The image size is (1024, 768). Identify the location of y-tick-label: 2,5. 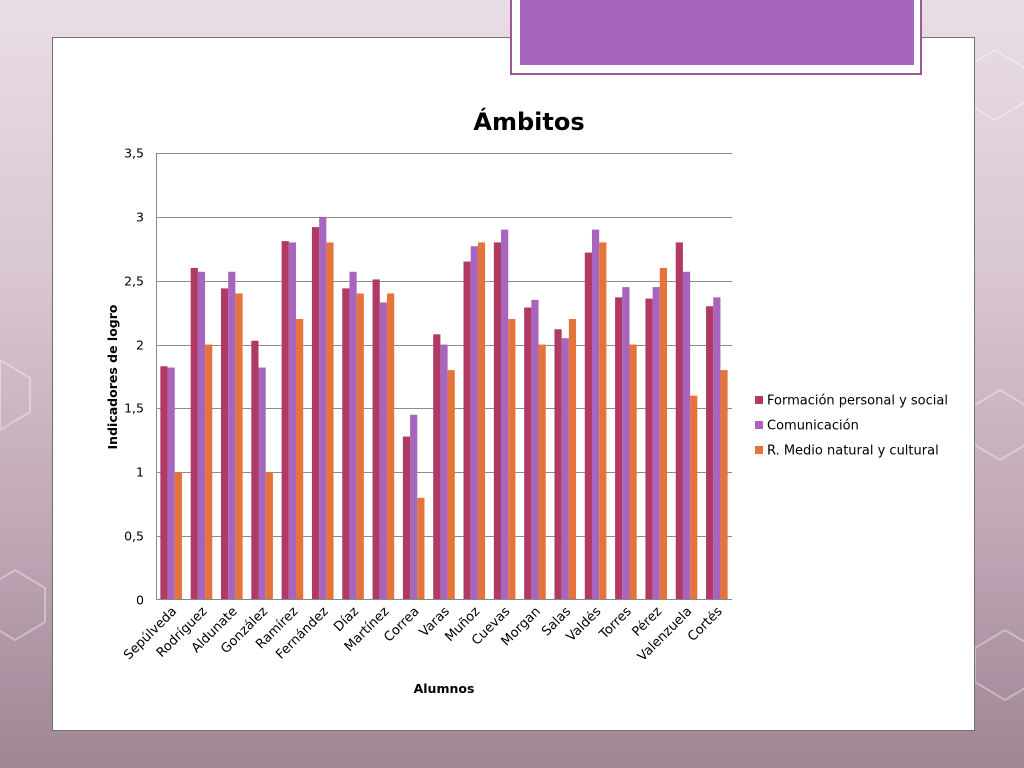
(134, 281).